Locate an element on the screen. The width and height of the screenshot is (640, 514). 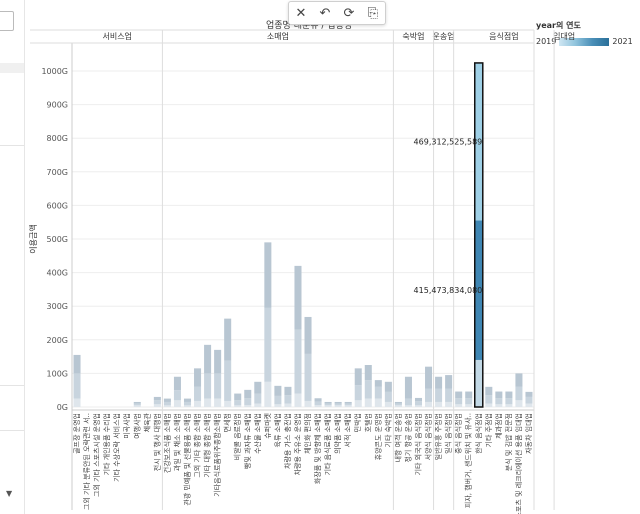
x-tick-label: 일반유흥 주점업 is located at coordinates (438, 436).